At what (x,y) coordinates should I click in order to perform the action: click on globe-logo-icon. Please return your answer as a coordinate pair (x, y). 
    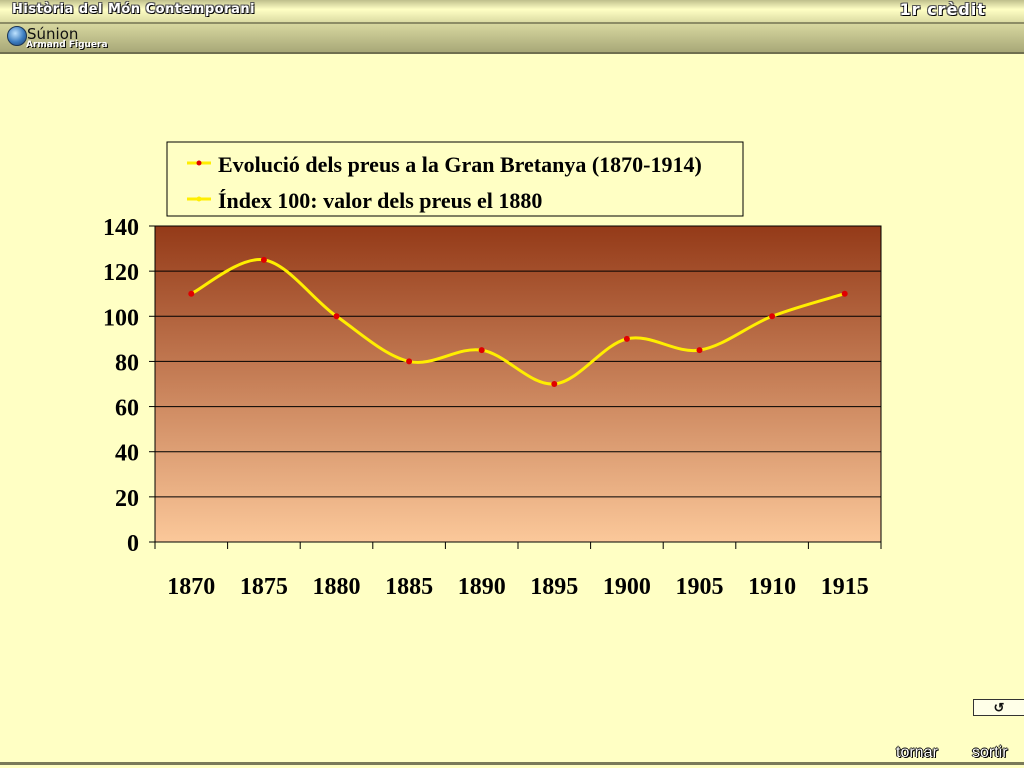
    Looking at the image, I should click on (17, 36).